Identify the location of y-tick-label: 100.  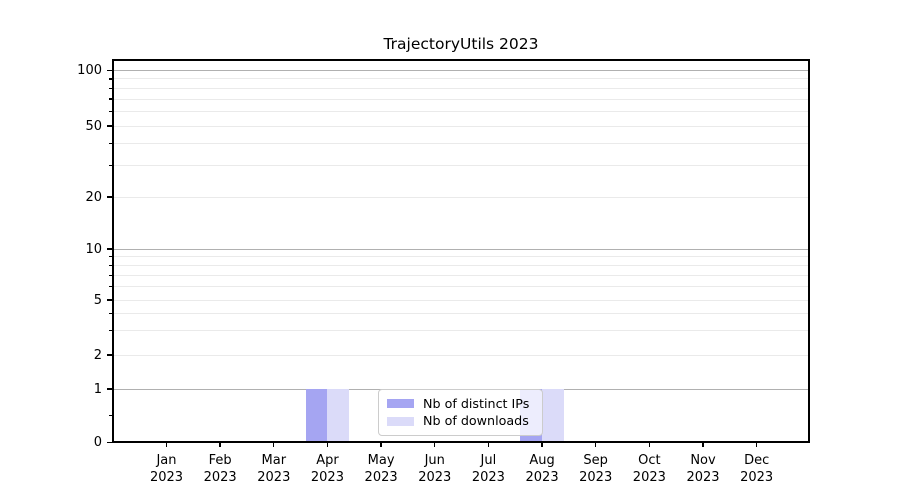
(89, 70).